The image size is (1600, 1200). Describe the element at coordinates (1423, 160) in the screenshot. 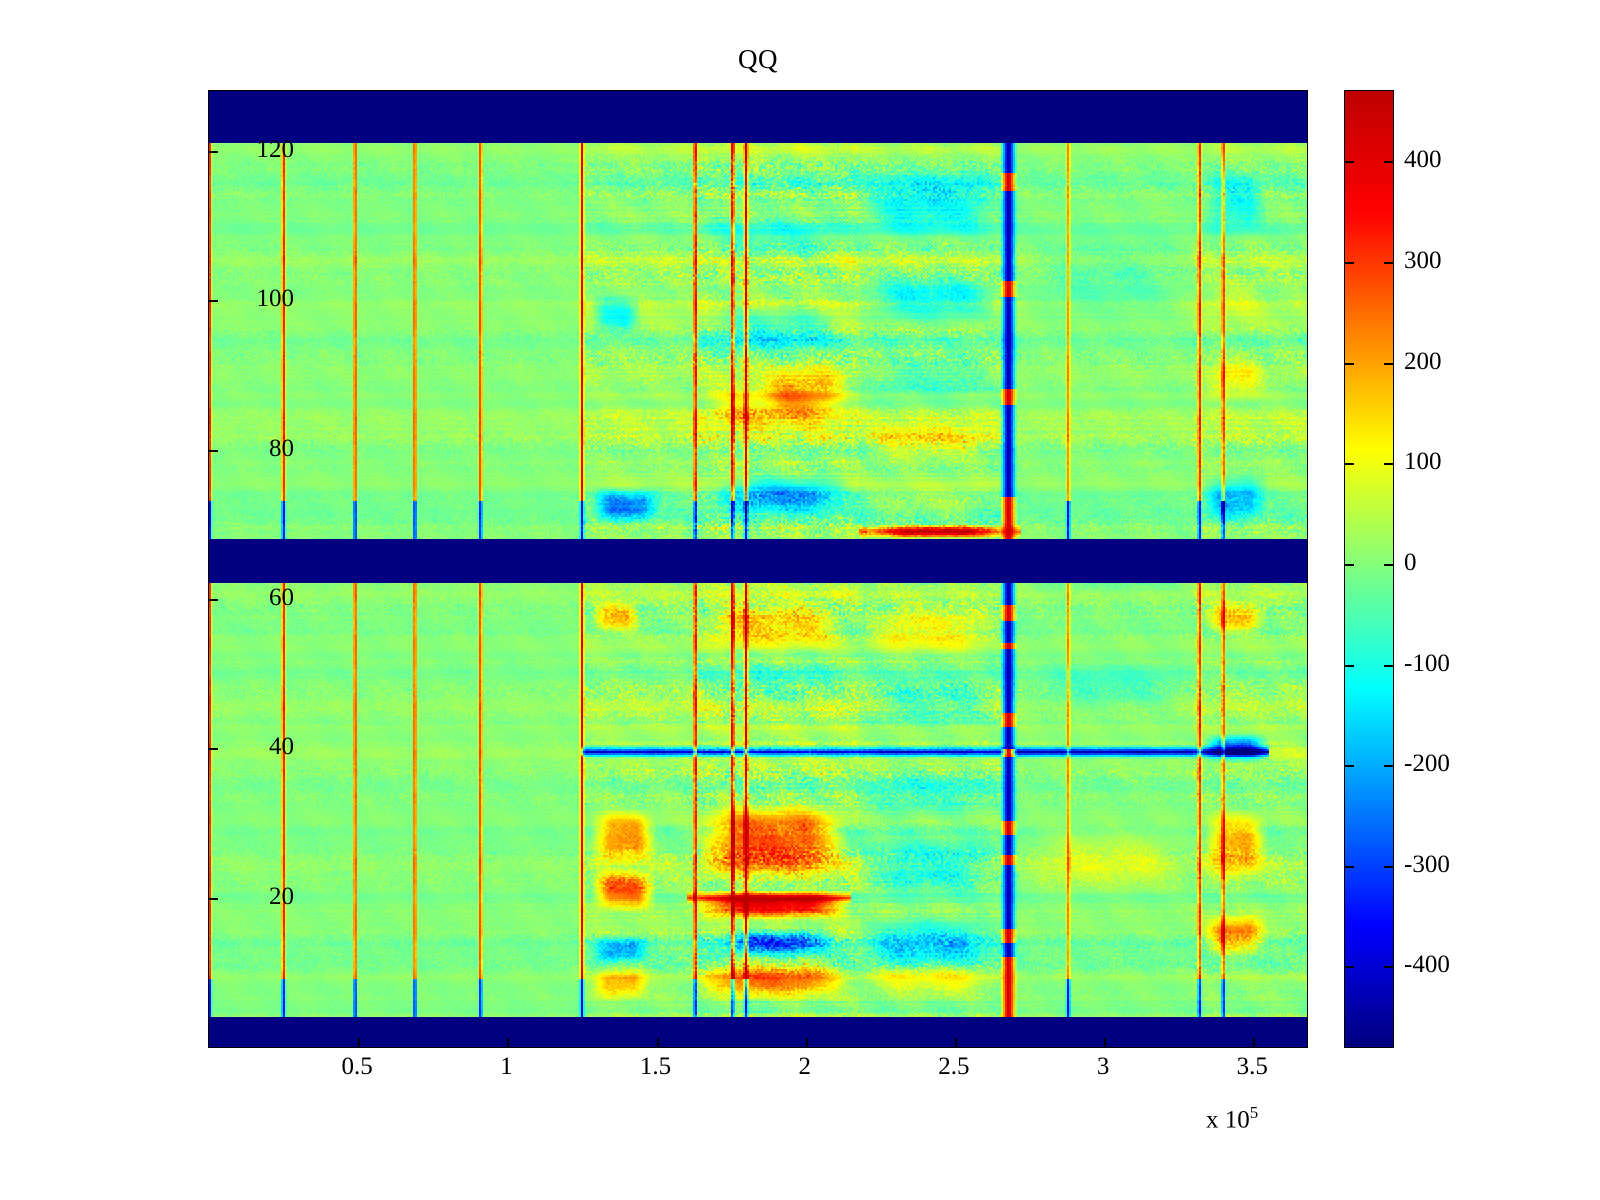

I see `colorbar-tick-label: 400` at that location.